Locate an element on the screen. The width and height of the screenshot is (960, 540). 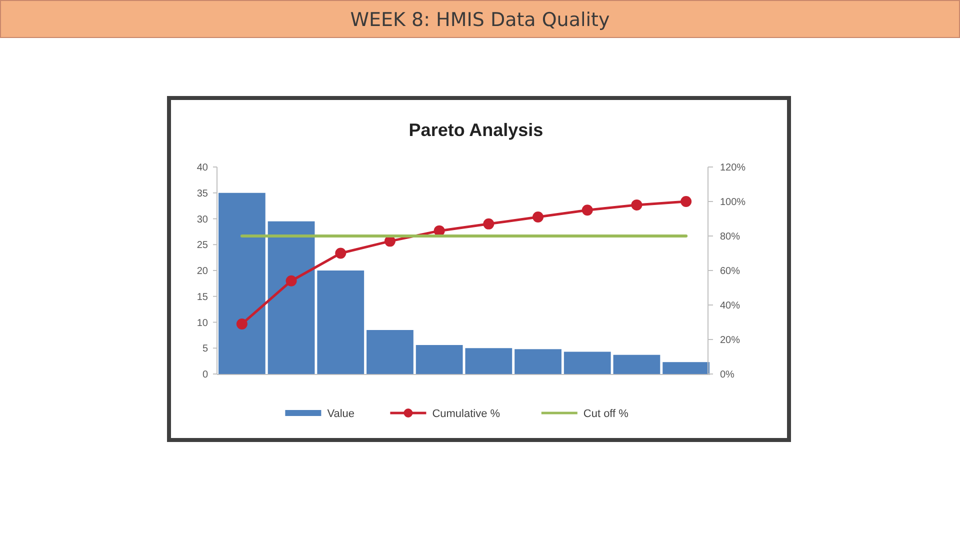
y-tick-label: 0 is located at coordinates (205, 375).